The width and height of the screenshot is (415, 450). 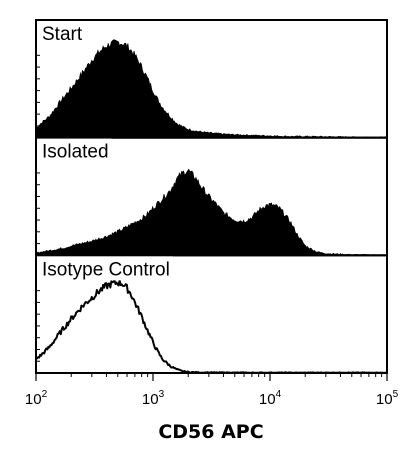 What do you see at coordinates (270, 398) in the screenshot?
I see `x-tick-label: 10⁴` at bounding box center [270, 398].